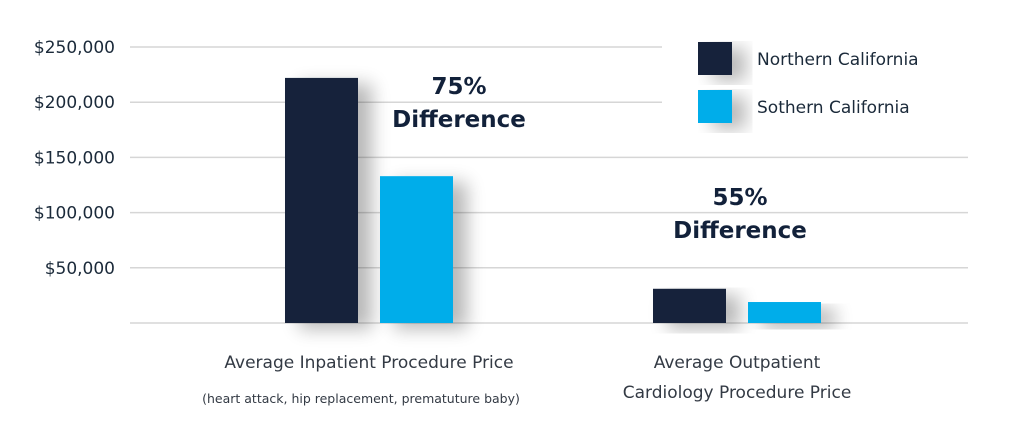 This screenshot has height=427, width=1024. Describe the element at coordinates (74, 214) in the screenshot. I see `y-tick-label: $100,000` at that location.